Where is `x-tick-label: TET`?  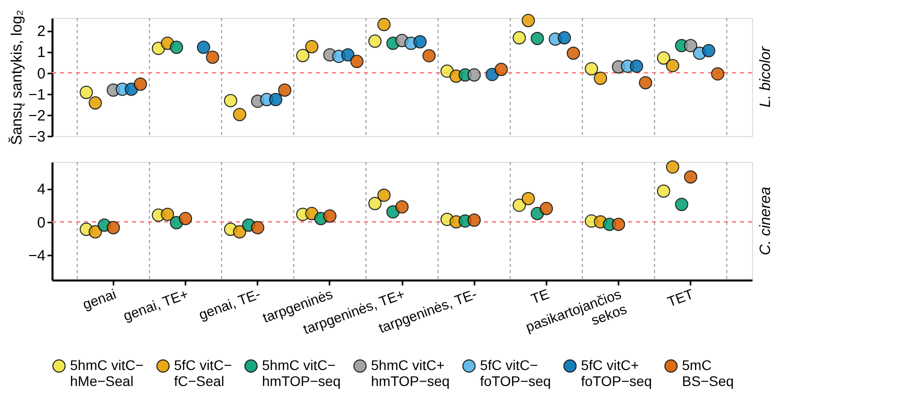 x-tick-label: TET is located at coordinates (680, 297).